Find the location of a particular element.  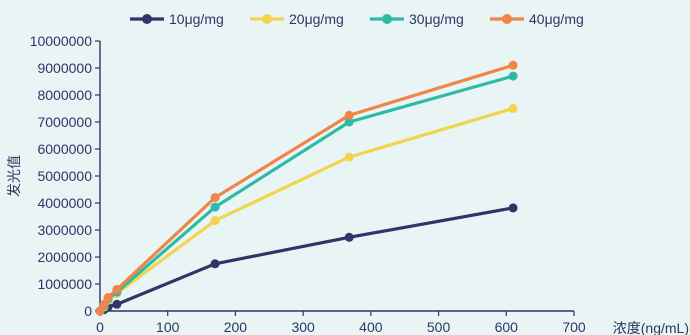

legend-item: 10μg/mg is located at coordinates (177, 19).